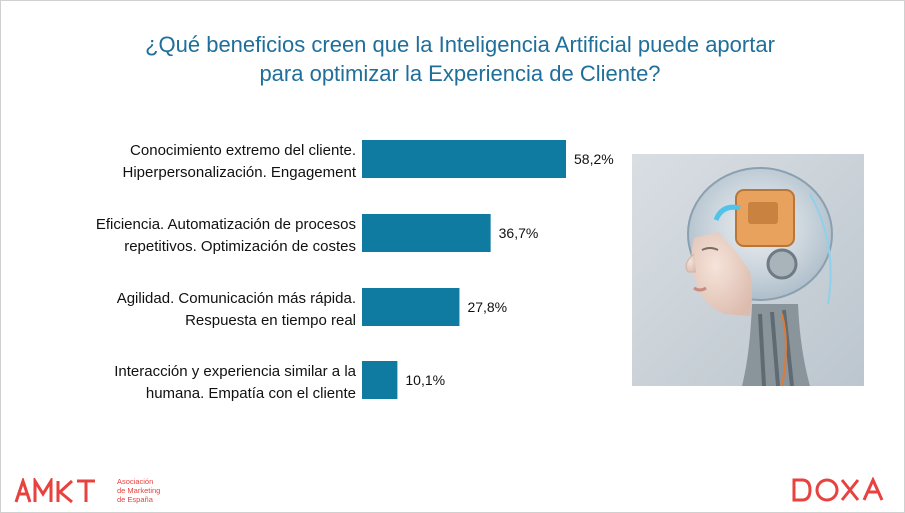 The width and height of the screenshot is (905, 513). I want to click on data-label: 36,7%, so click(519, 233).